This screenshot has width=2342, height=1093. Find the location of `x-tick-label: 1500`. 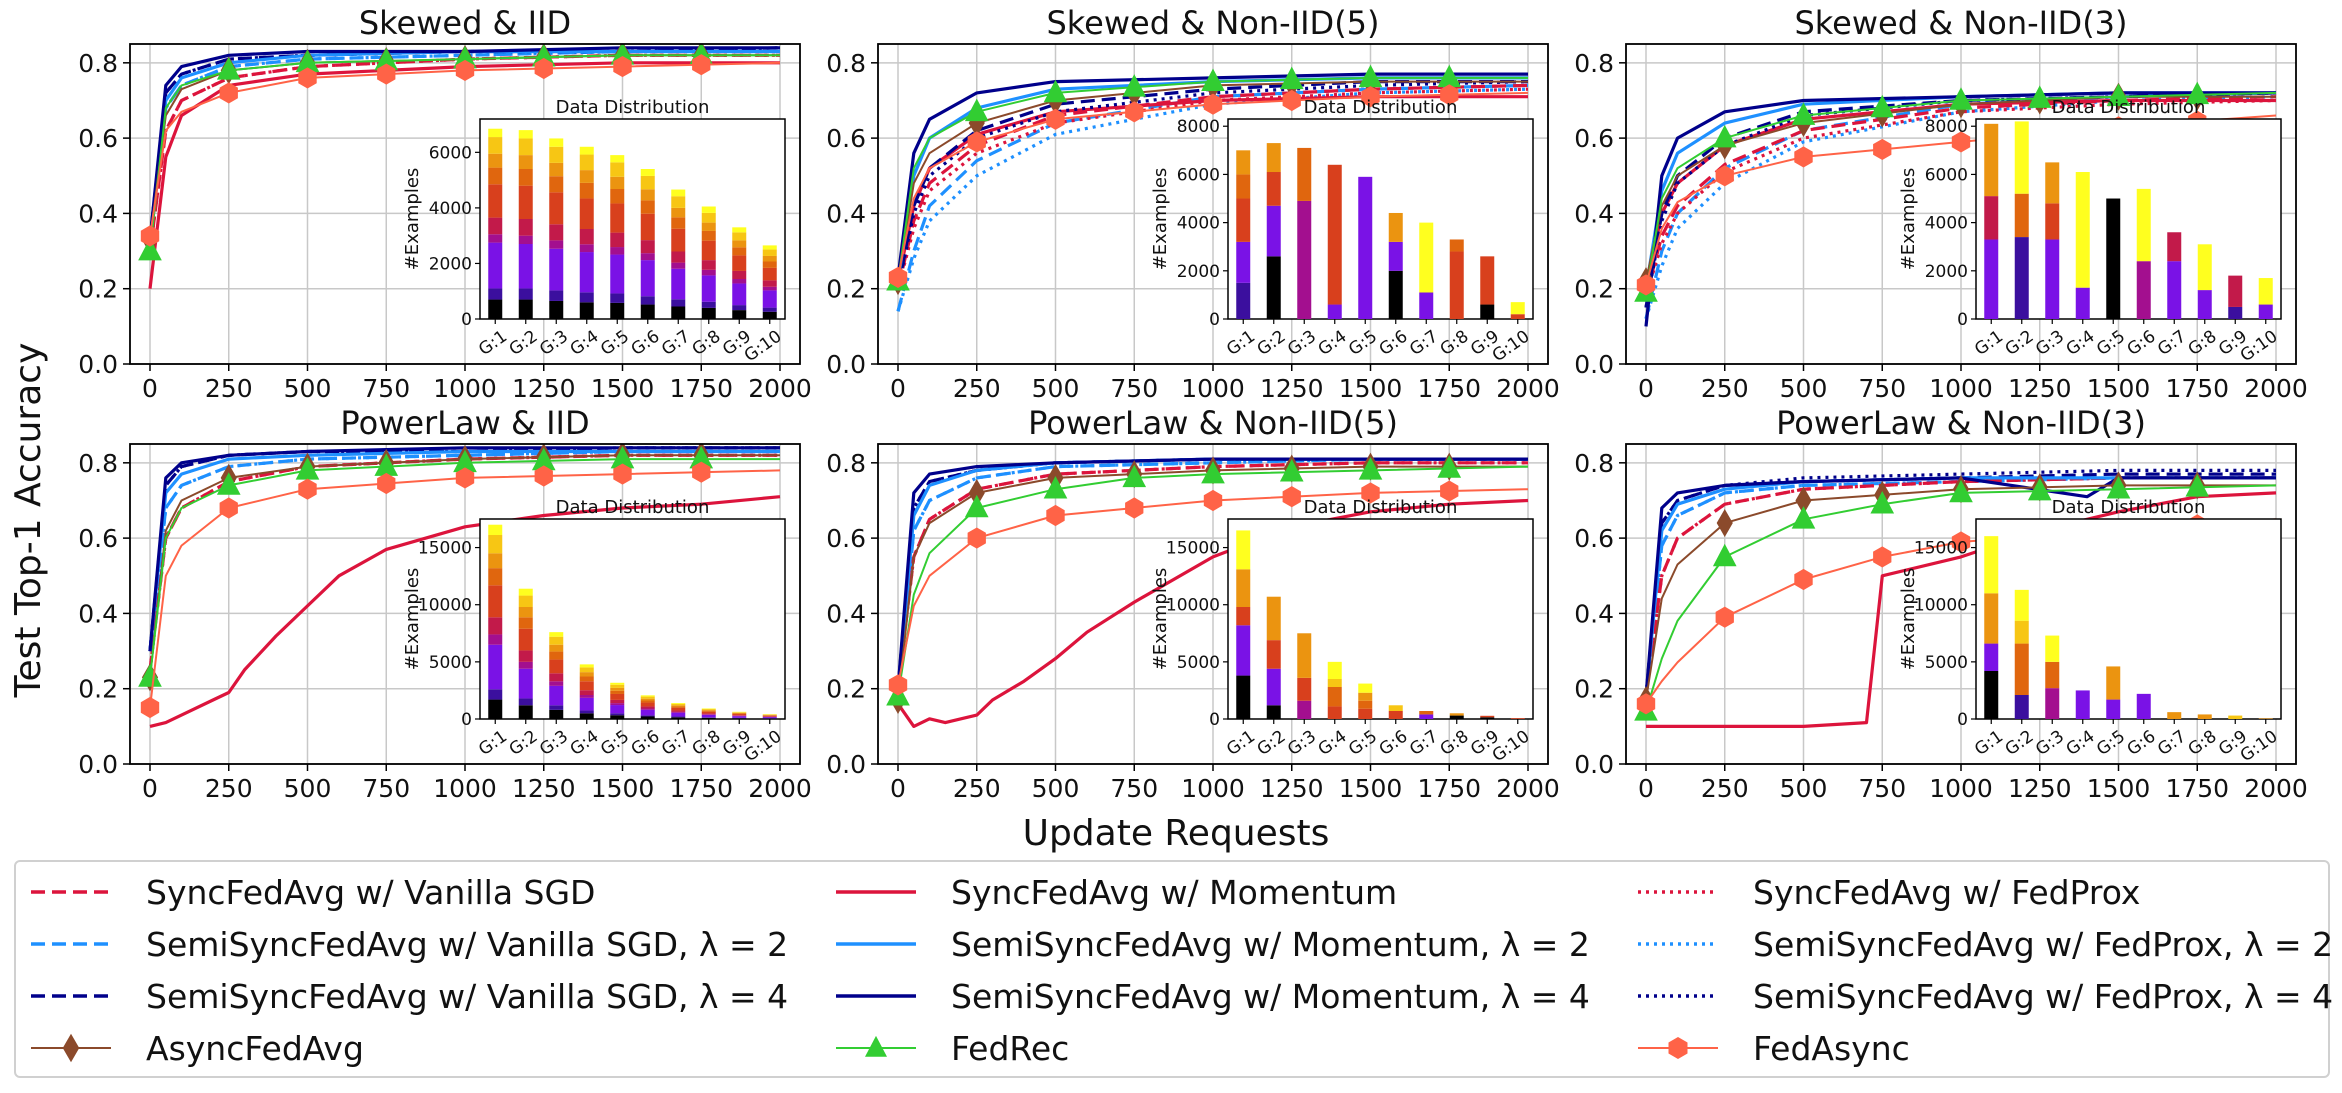

x-tick-label: 1500 is located at coordinates (1371, 788).